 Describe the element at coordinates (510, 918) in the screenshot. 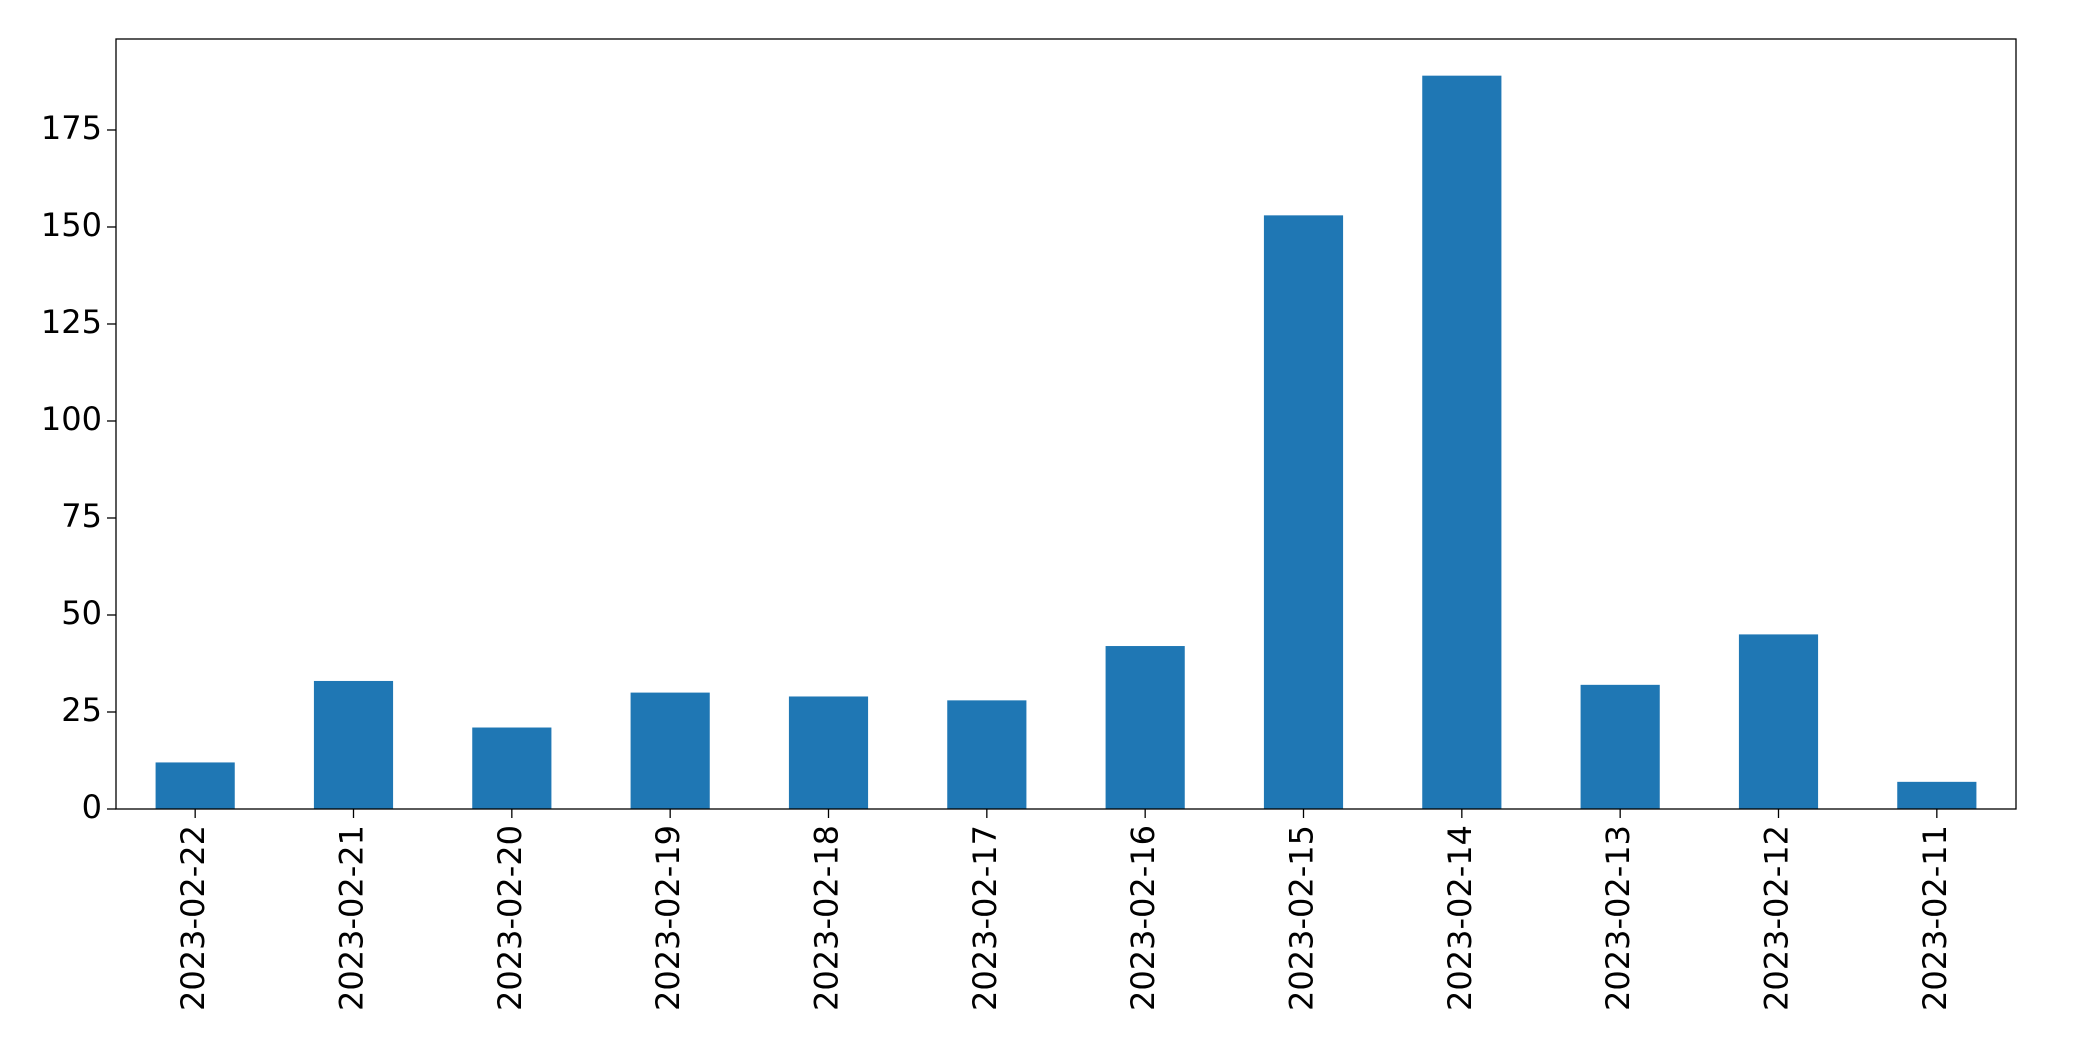

I see `x-tick-label: 2023-02-20` at that location.